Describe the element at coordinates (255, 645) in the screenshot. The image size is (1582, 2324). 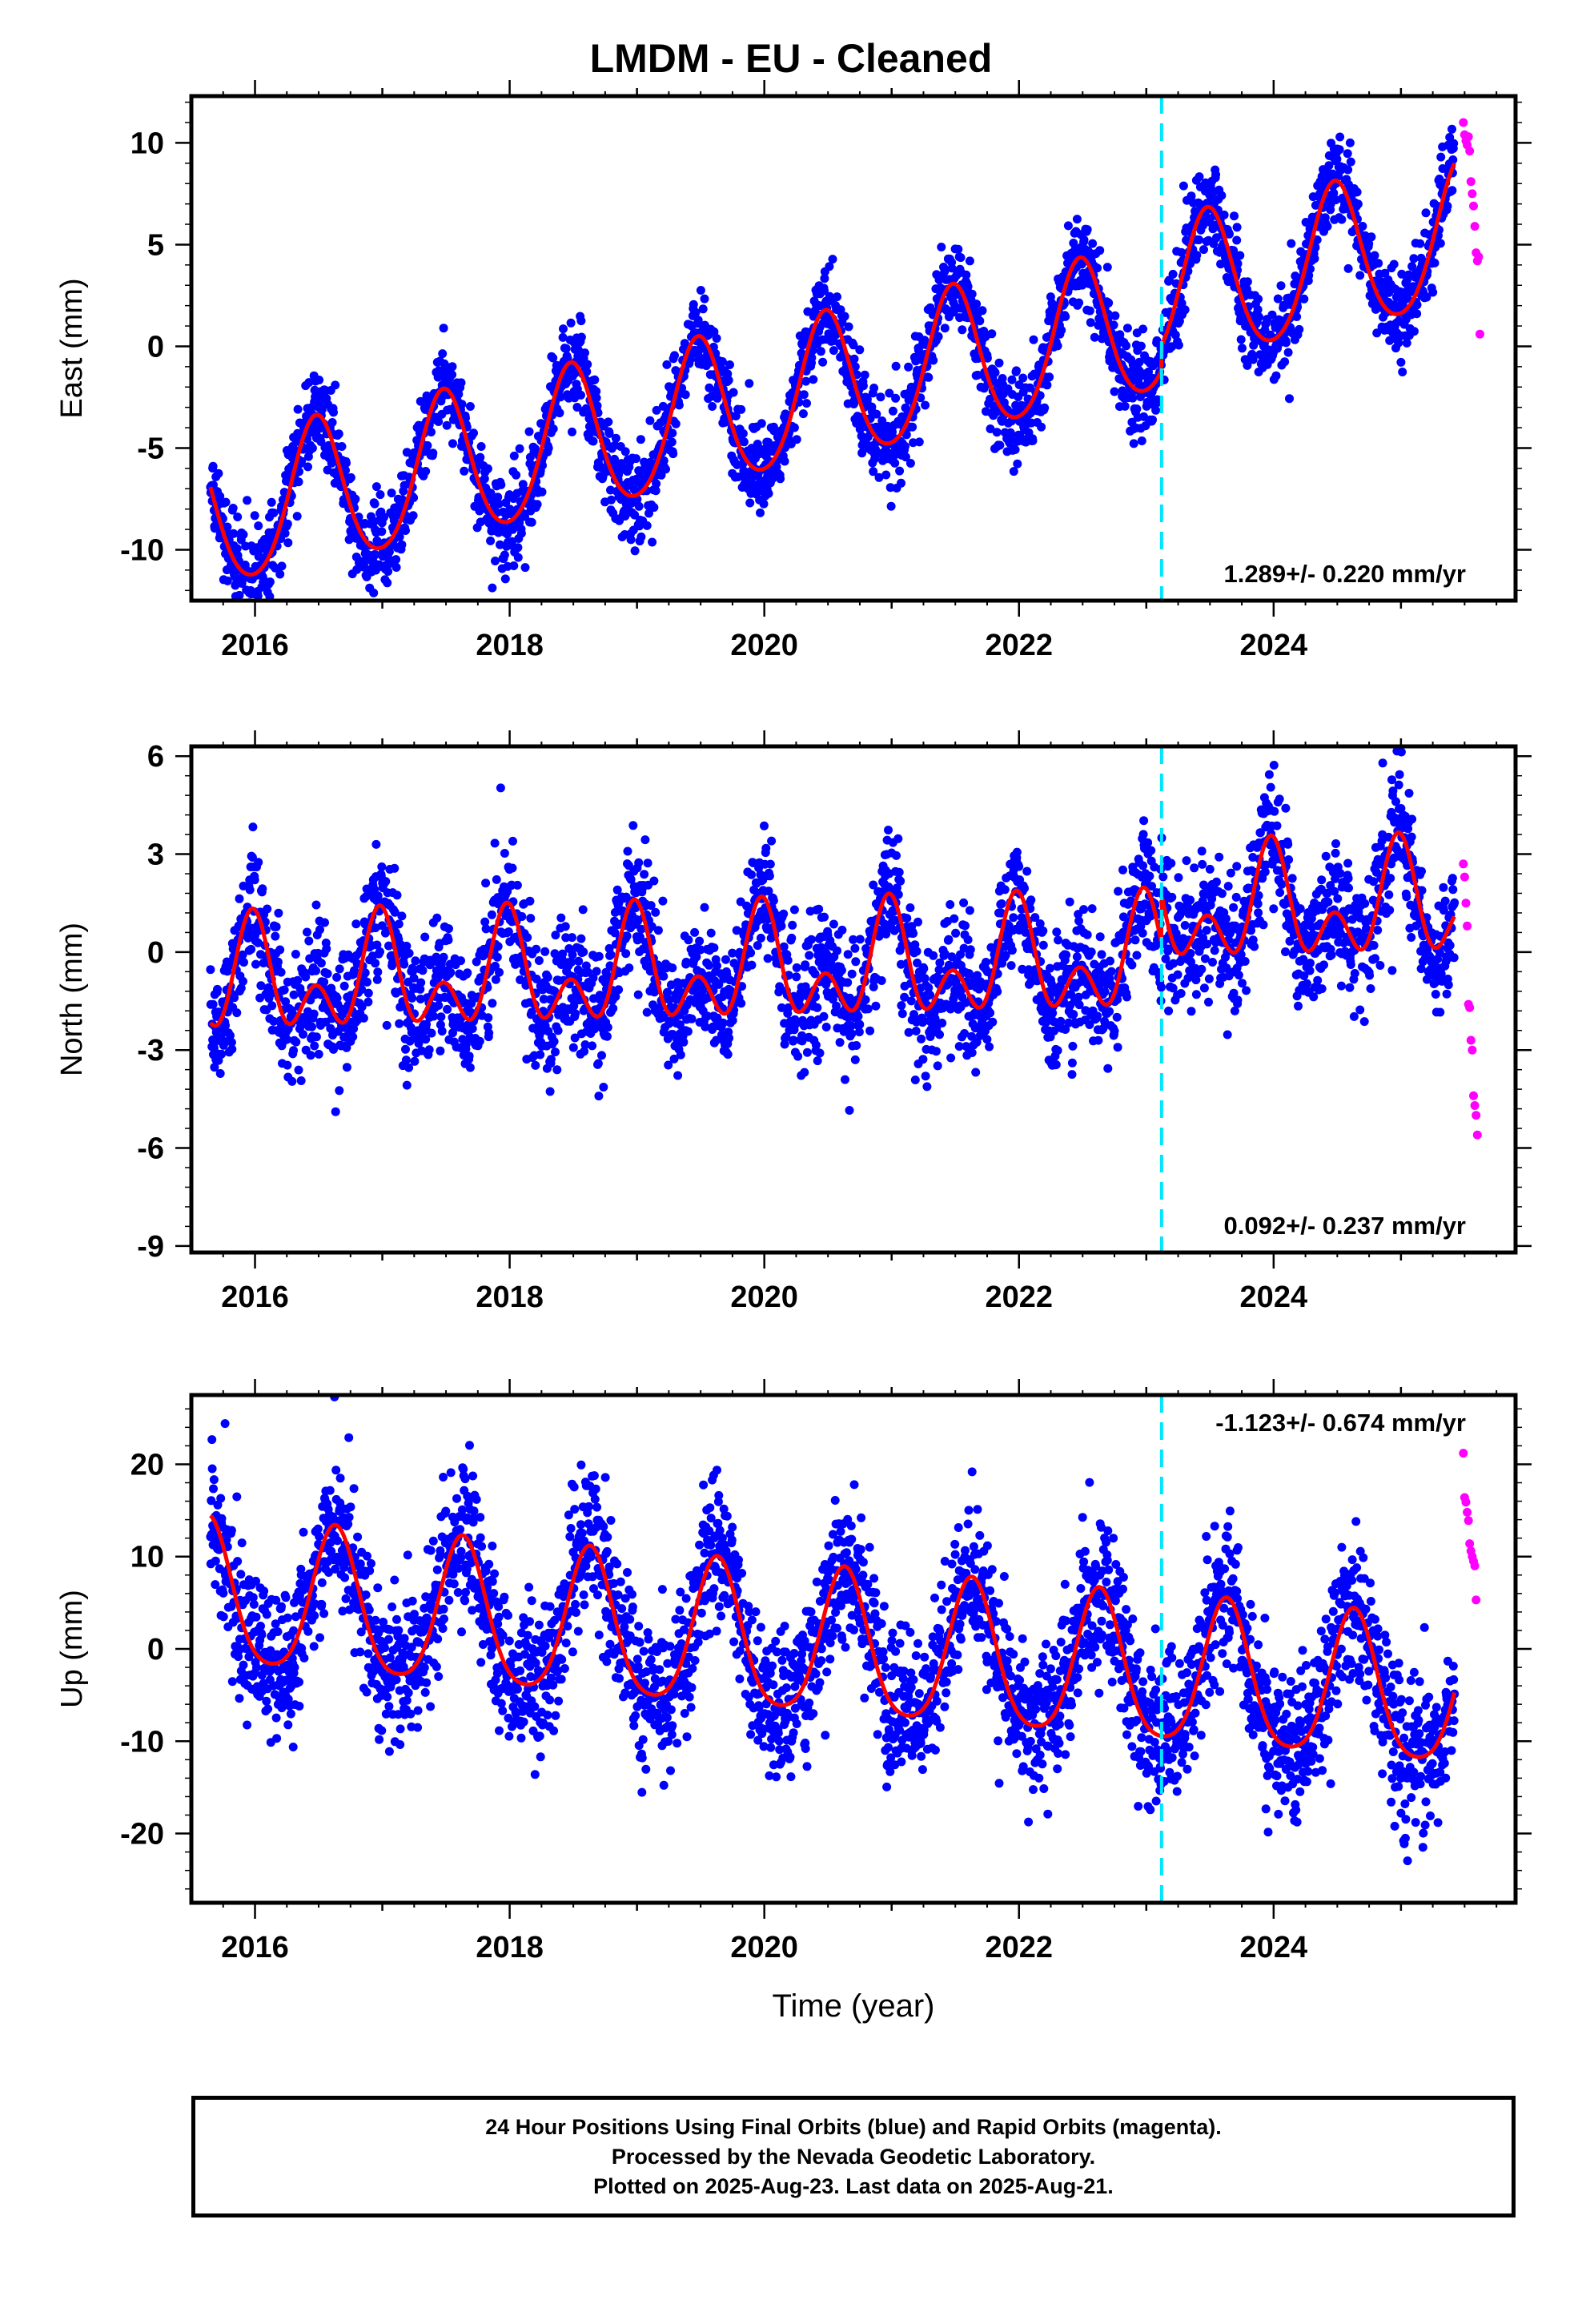
I see `x-tick-label: 2016` at that location.